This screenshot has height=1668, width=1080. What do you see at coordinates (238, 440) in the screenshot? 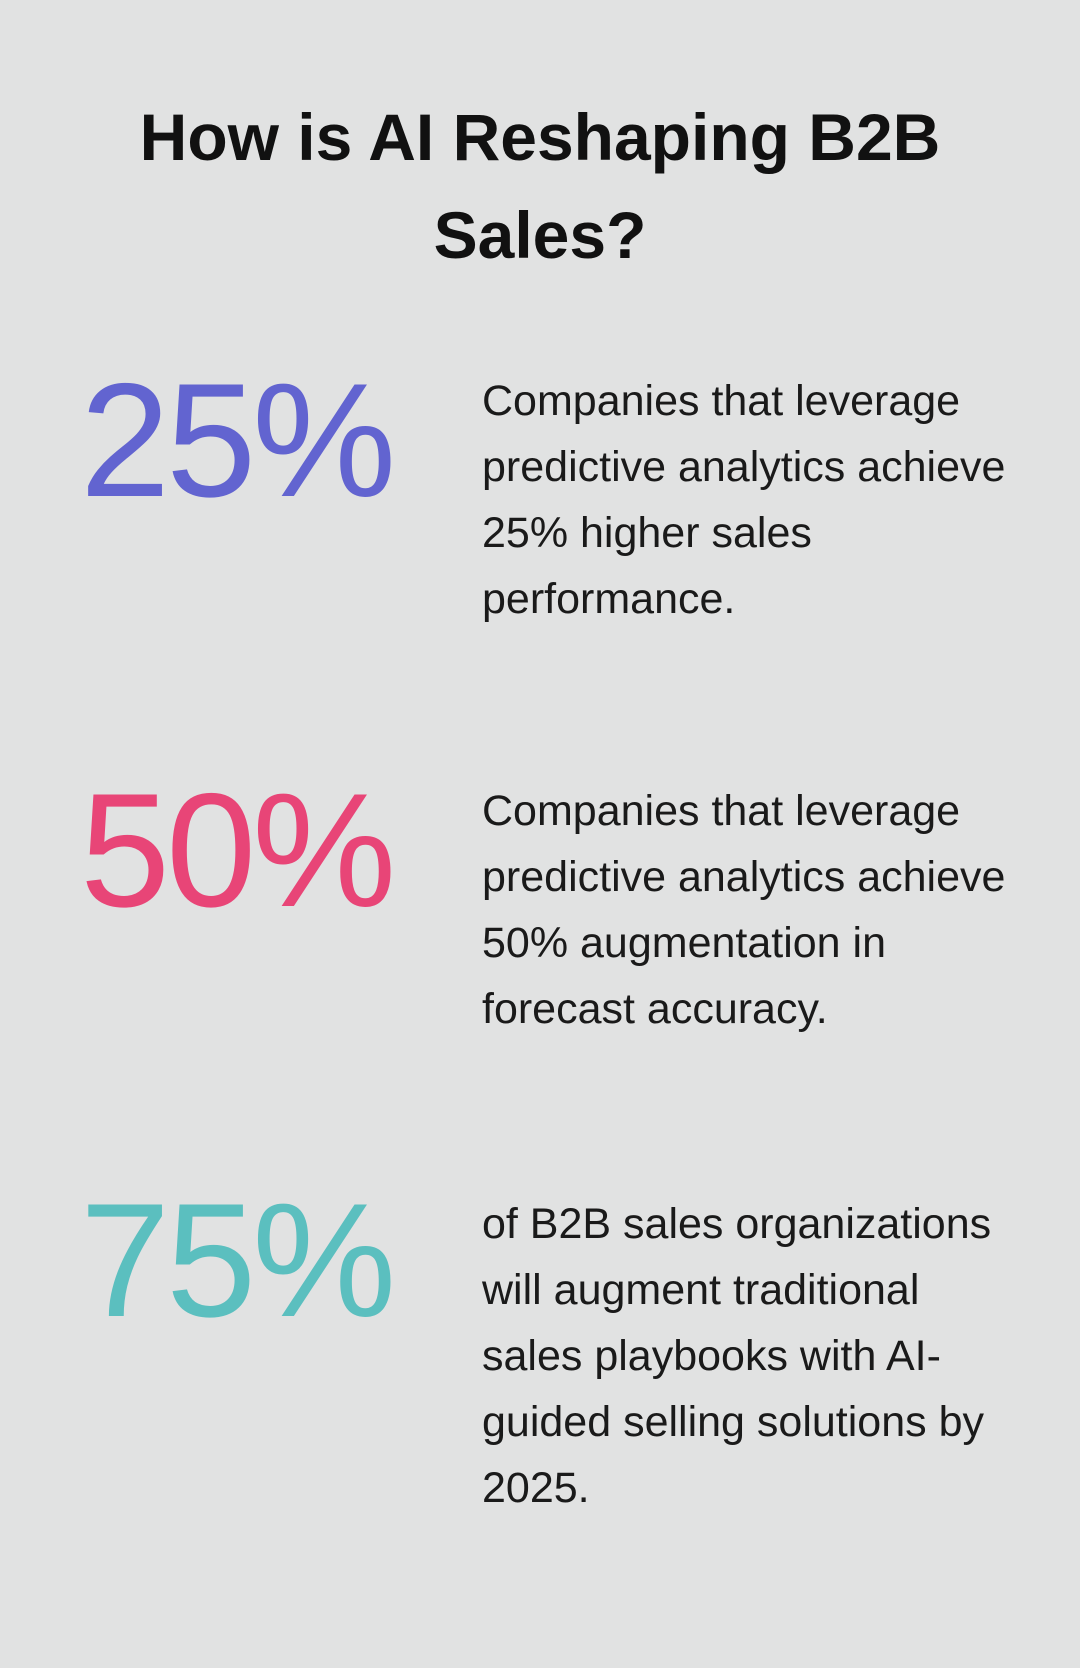
I see `stat-figure: 25%` at bounding box center [238, 440].